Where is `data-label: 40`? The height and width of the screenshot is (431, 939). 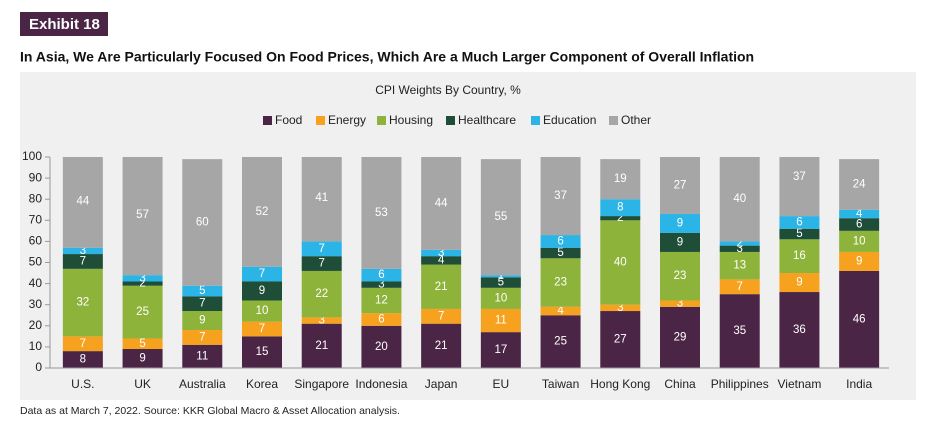
data-label: 40 is located at coordinates (739, 199).